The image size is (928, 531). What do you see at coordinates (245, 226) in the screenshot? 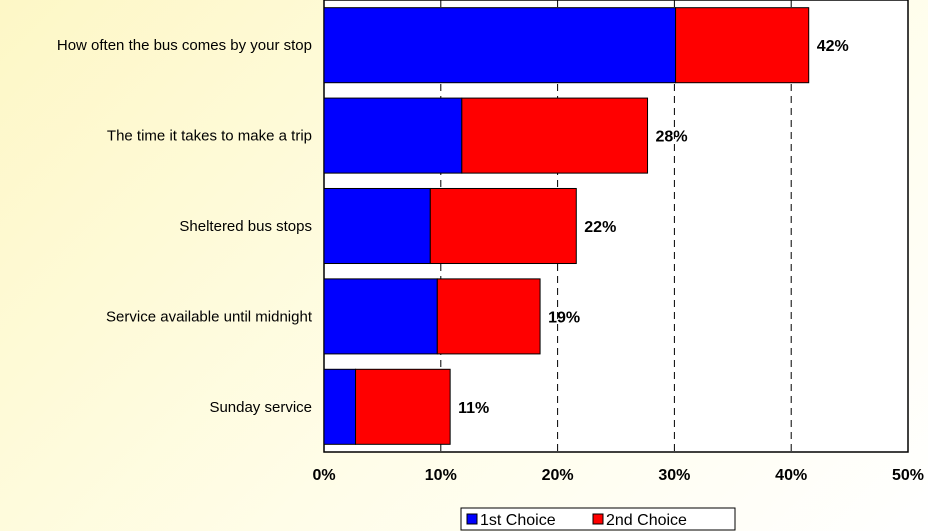
I see `category-label: Sheltered bus stops` at bounding box center [245, 226].